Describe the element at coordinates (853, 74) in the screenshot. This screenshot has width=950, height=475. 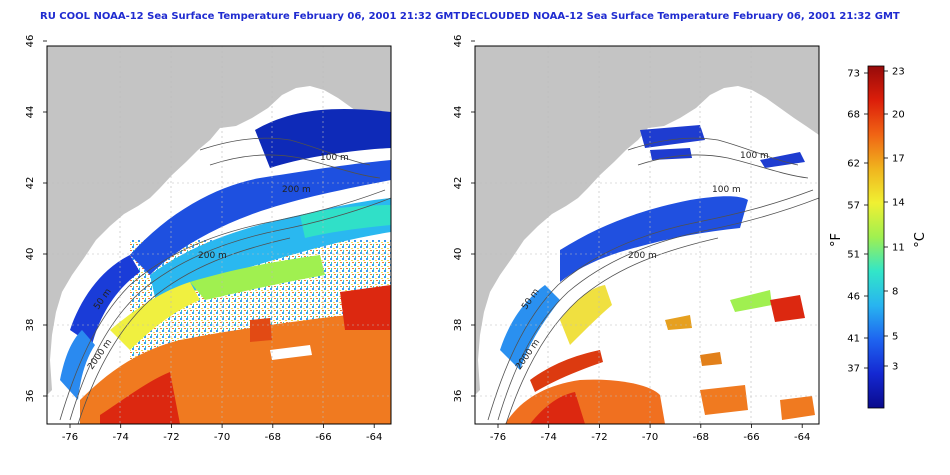
I see `fahrenheit-tick-label: 73` at that location.